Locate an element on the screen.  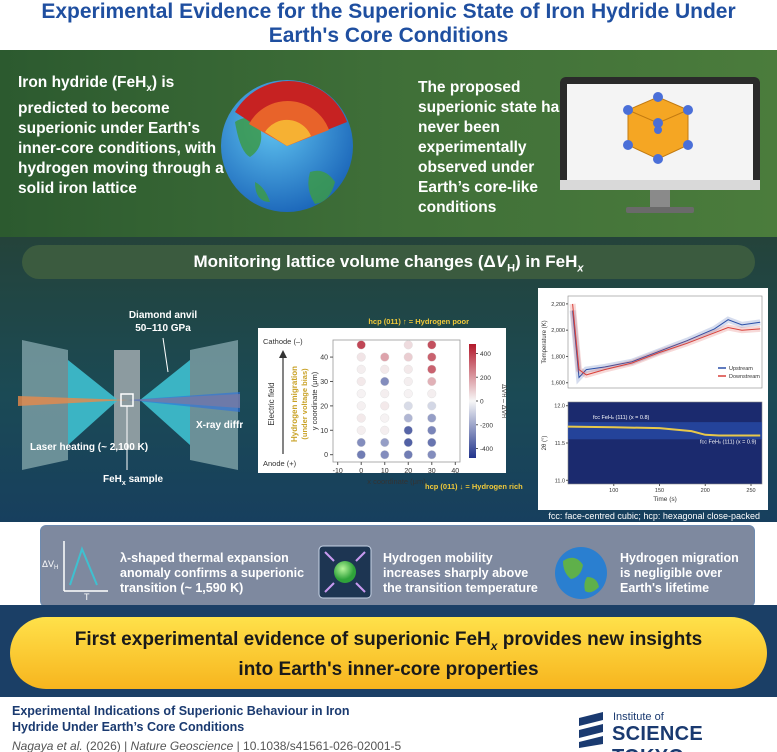
monitor-stand is located at coordinates (660, 210).